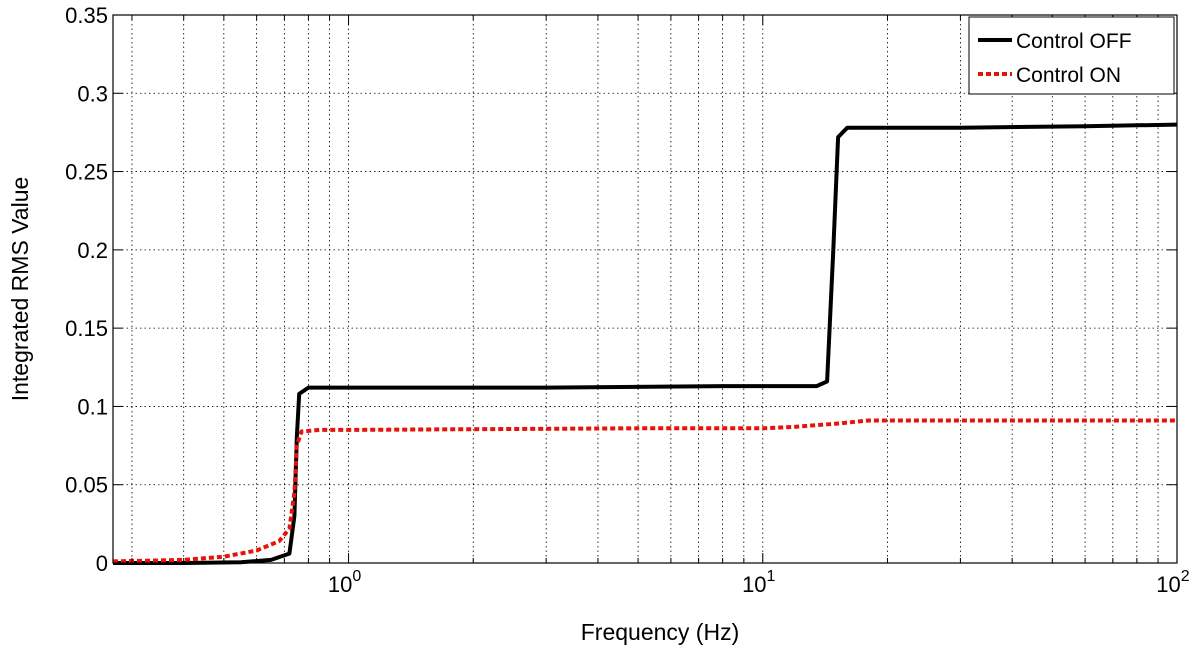 The width and height of the screenshot is (1200, 648). Describe the element at coordinates (92, 250) in the screenshot. I see `y-tick-label: 0.2` at that location.